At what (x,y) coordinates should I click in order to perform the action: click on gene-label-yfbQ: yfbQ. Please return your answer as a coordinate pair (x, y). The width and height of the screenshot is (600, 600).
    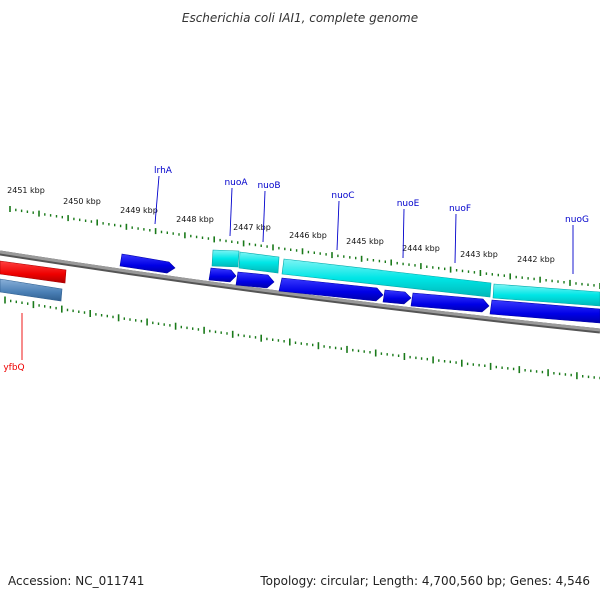
    Looking at the image, I should click on (13, 368).